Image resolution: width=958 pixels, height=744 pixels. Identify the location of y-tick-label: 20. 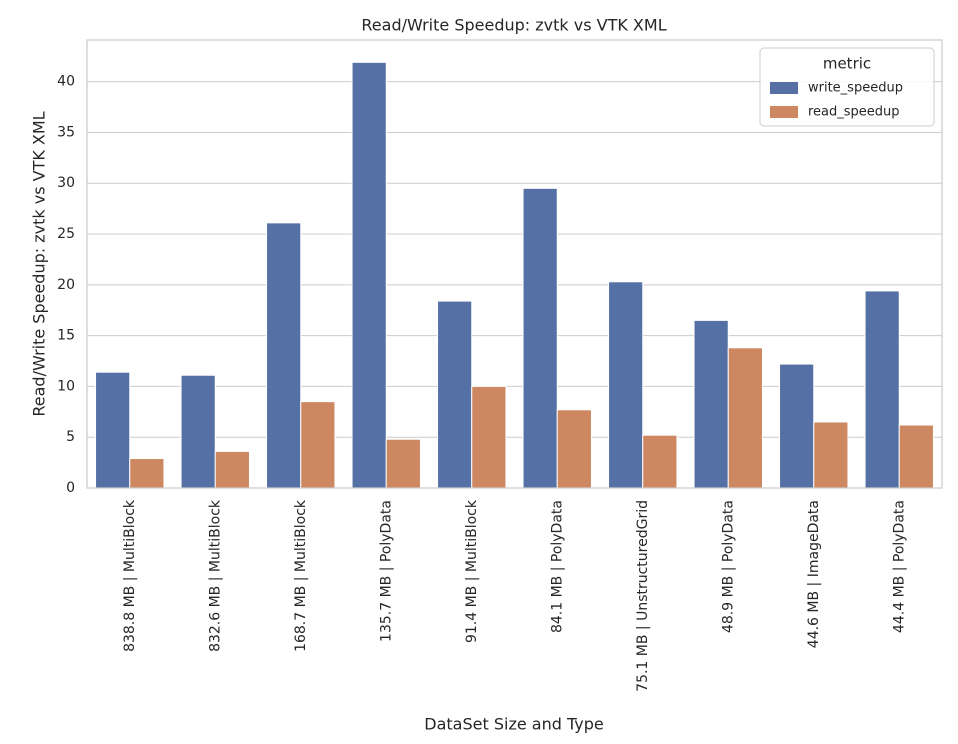
(66, 285).